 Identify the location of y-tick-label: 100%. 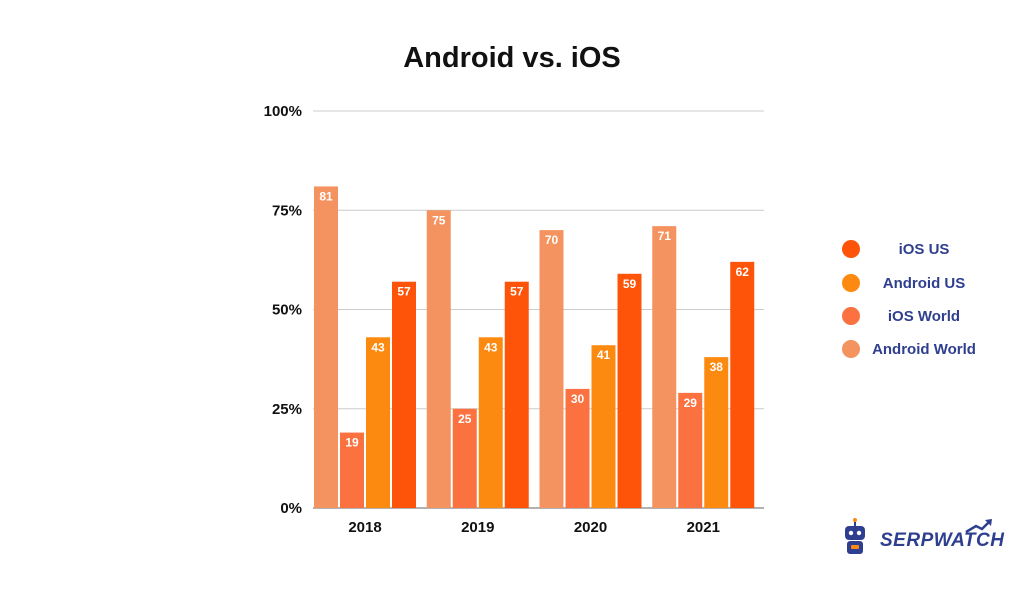
(283, 111).